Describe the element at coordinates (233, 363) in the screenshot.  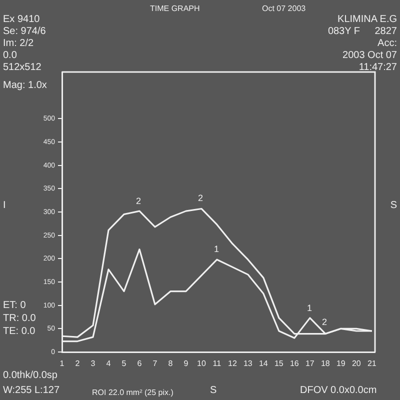
I see `x-tick-label: 12` at that location.